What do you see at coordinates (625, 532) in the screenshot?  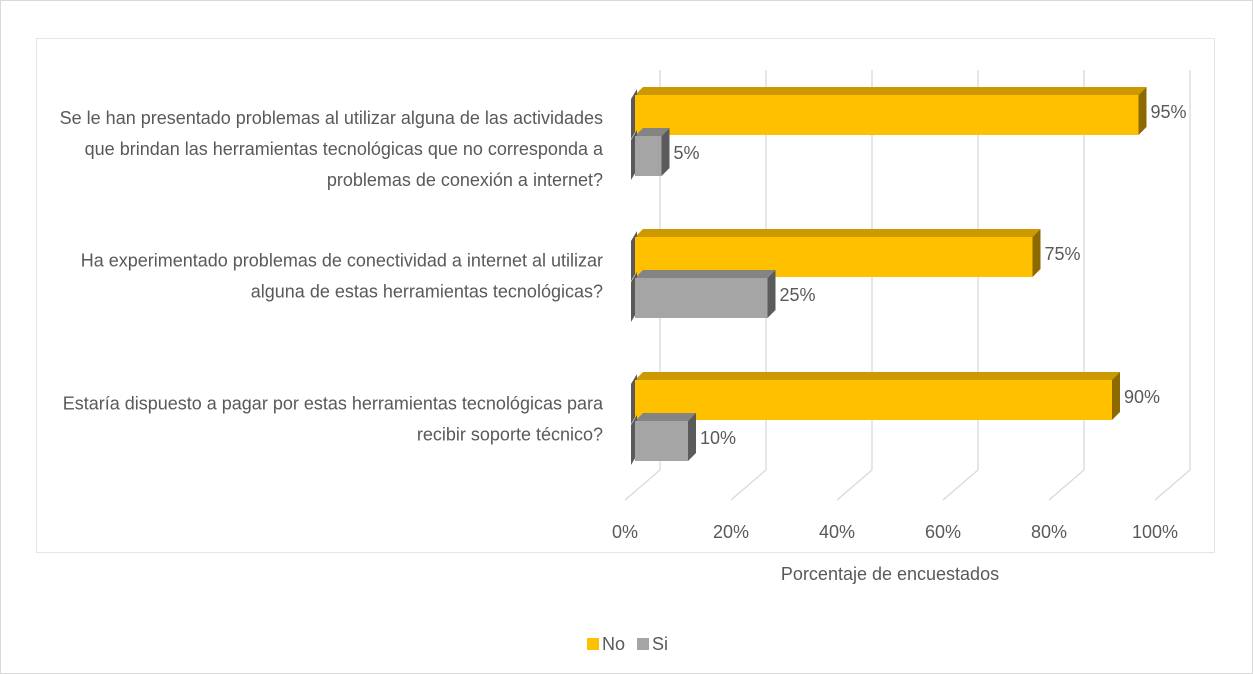 I see `x-tick-label: 0%` at bounding box center [625, 532].